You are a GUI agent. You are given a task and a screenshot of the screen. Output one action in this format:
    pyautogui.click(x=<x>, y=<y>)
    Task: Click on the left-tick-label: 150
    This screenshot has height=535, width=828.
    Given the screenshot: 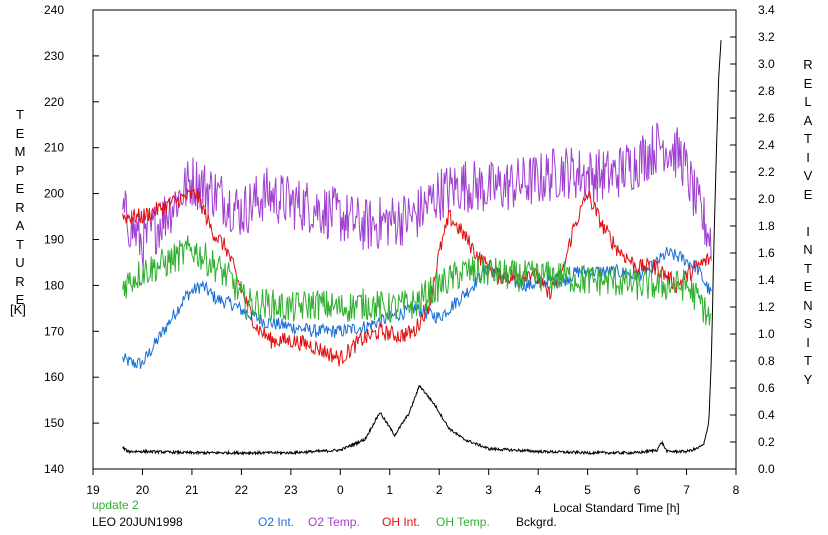 What is the action you would take?
    pyautogui.click(x=54, y=423)
    